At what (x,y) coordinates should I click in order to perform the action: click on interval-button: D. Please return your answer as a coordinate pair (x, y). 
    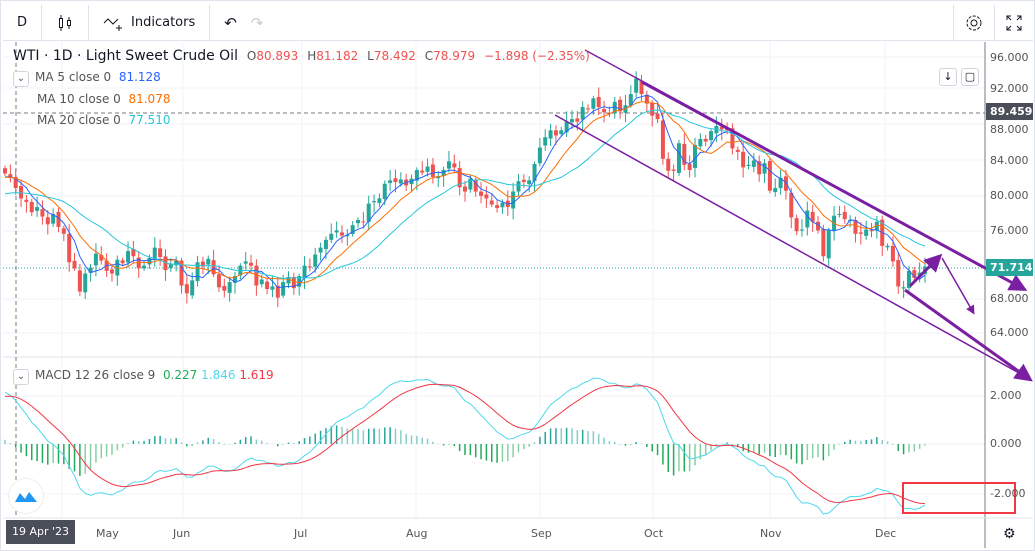
    Looking at the image, I should click on (23, 22).